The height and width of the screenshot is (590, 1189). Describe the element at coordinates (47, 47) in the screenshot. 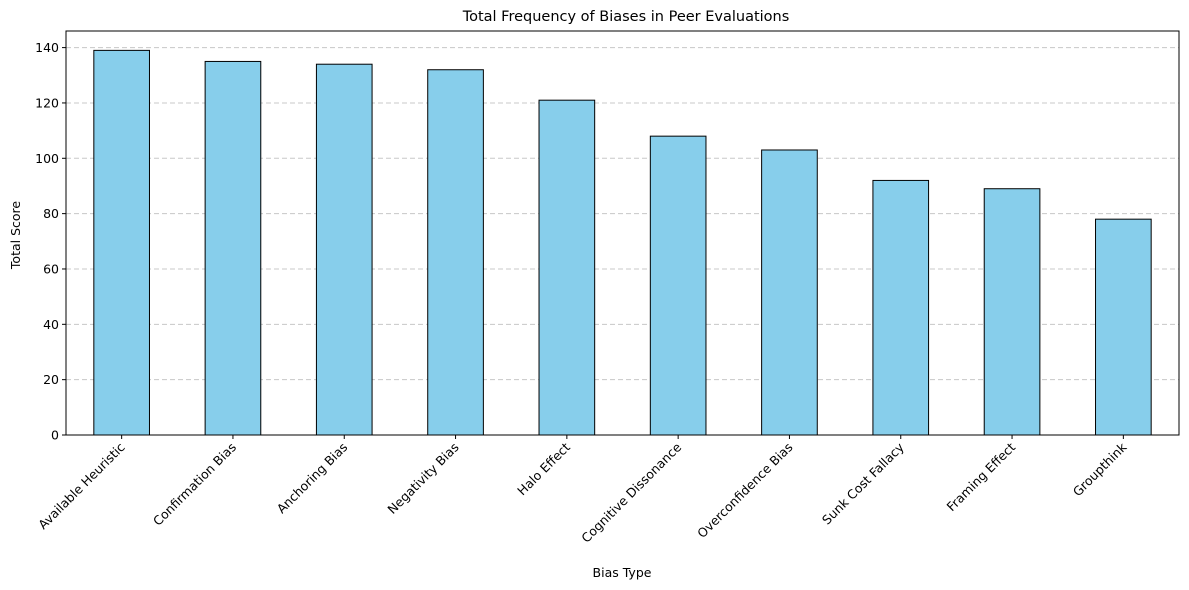

I see `y-tick-label: 140` at that location.